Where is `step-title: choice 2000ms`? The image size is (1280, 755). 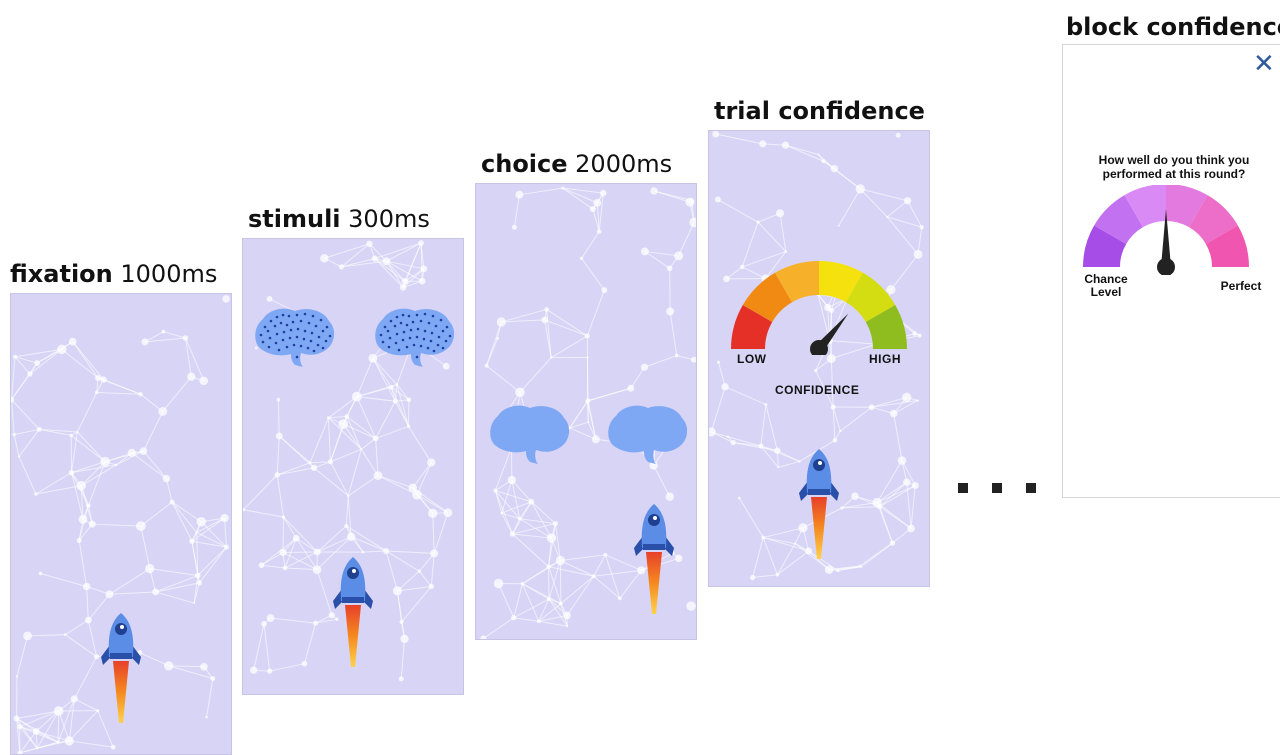 step-title: choice 2000ms is located at coordinates (576, 164).